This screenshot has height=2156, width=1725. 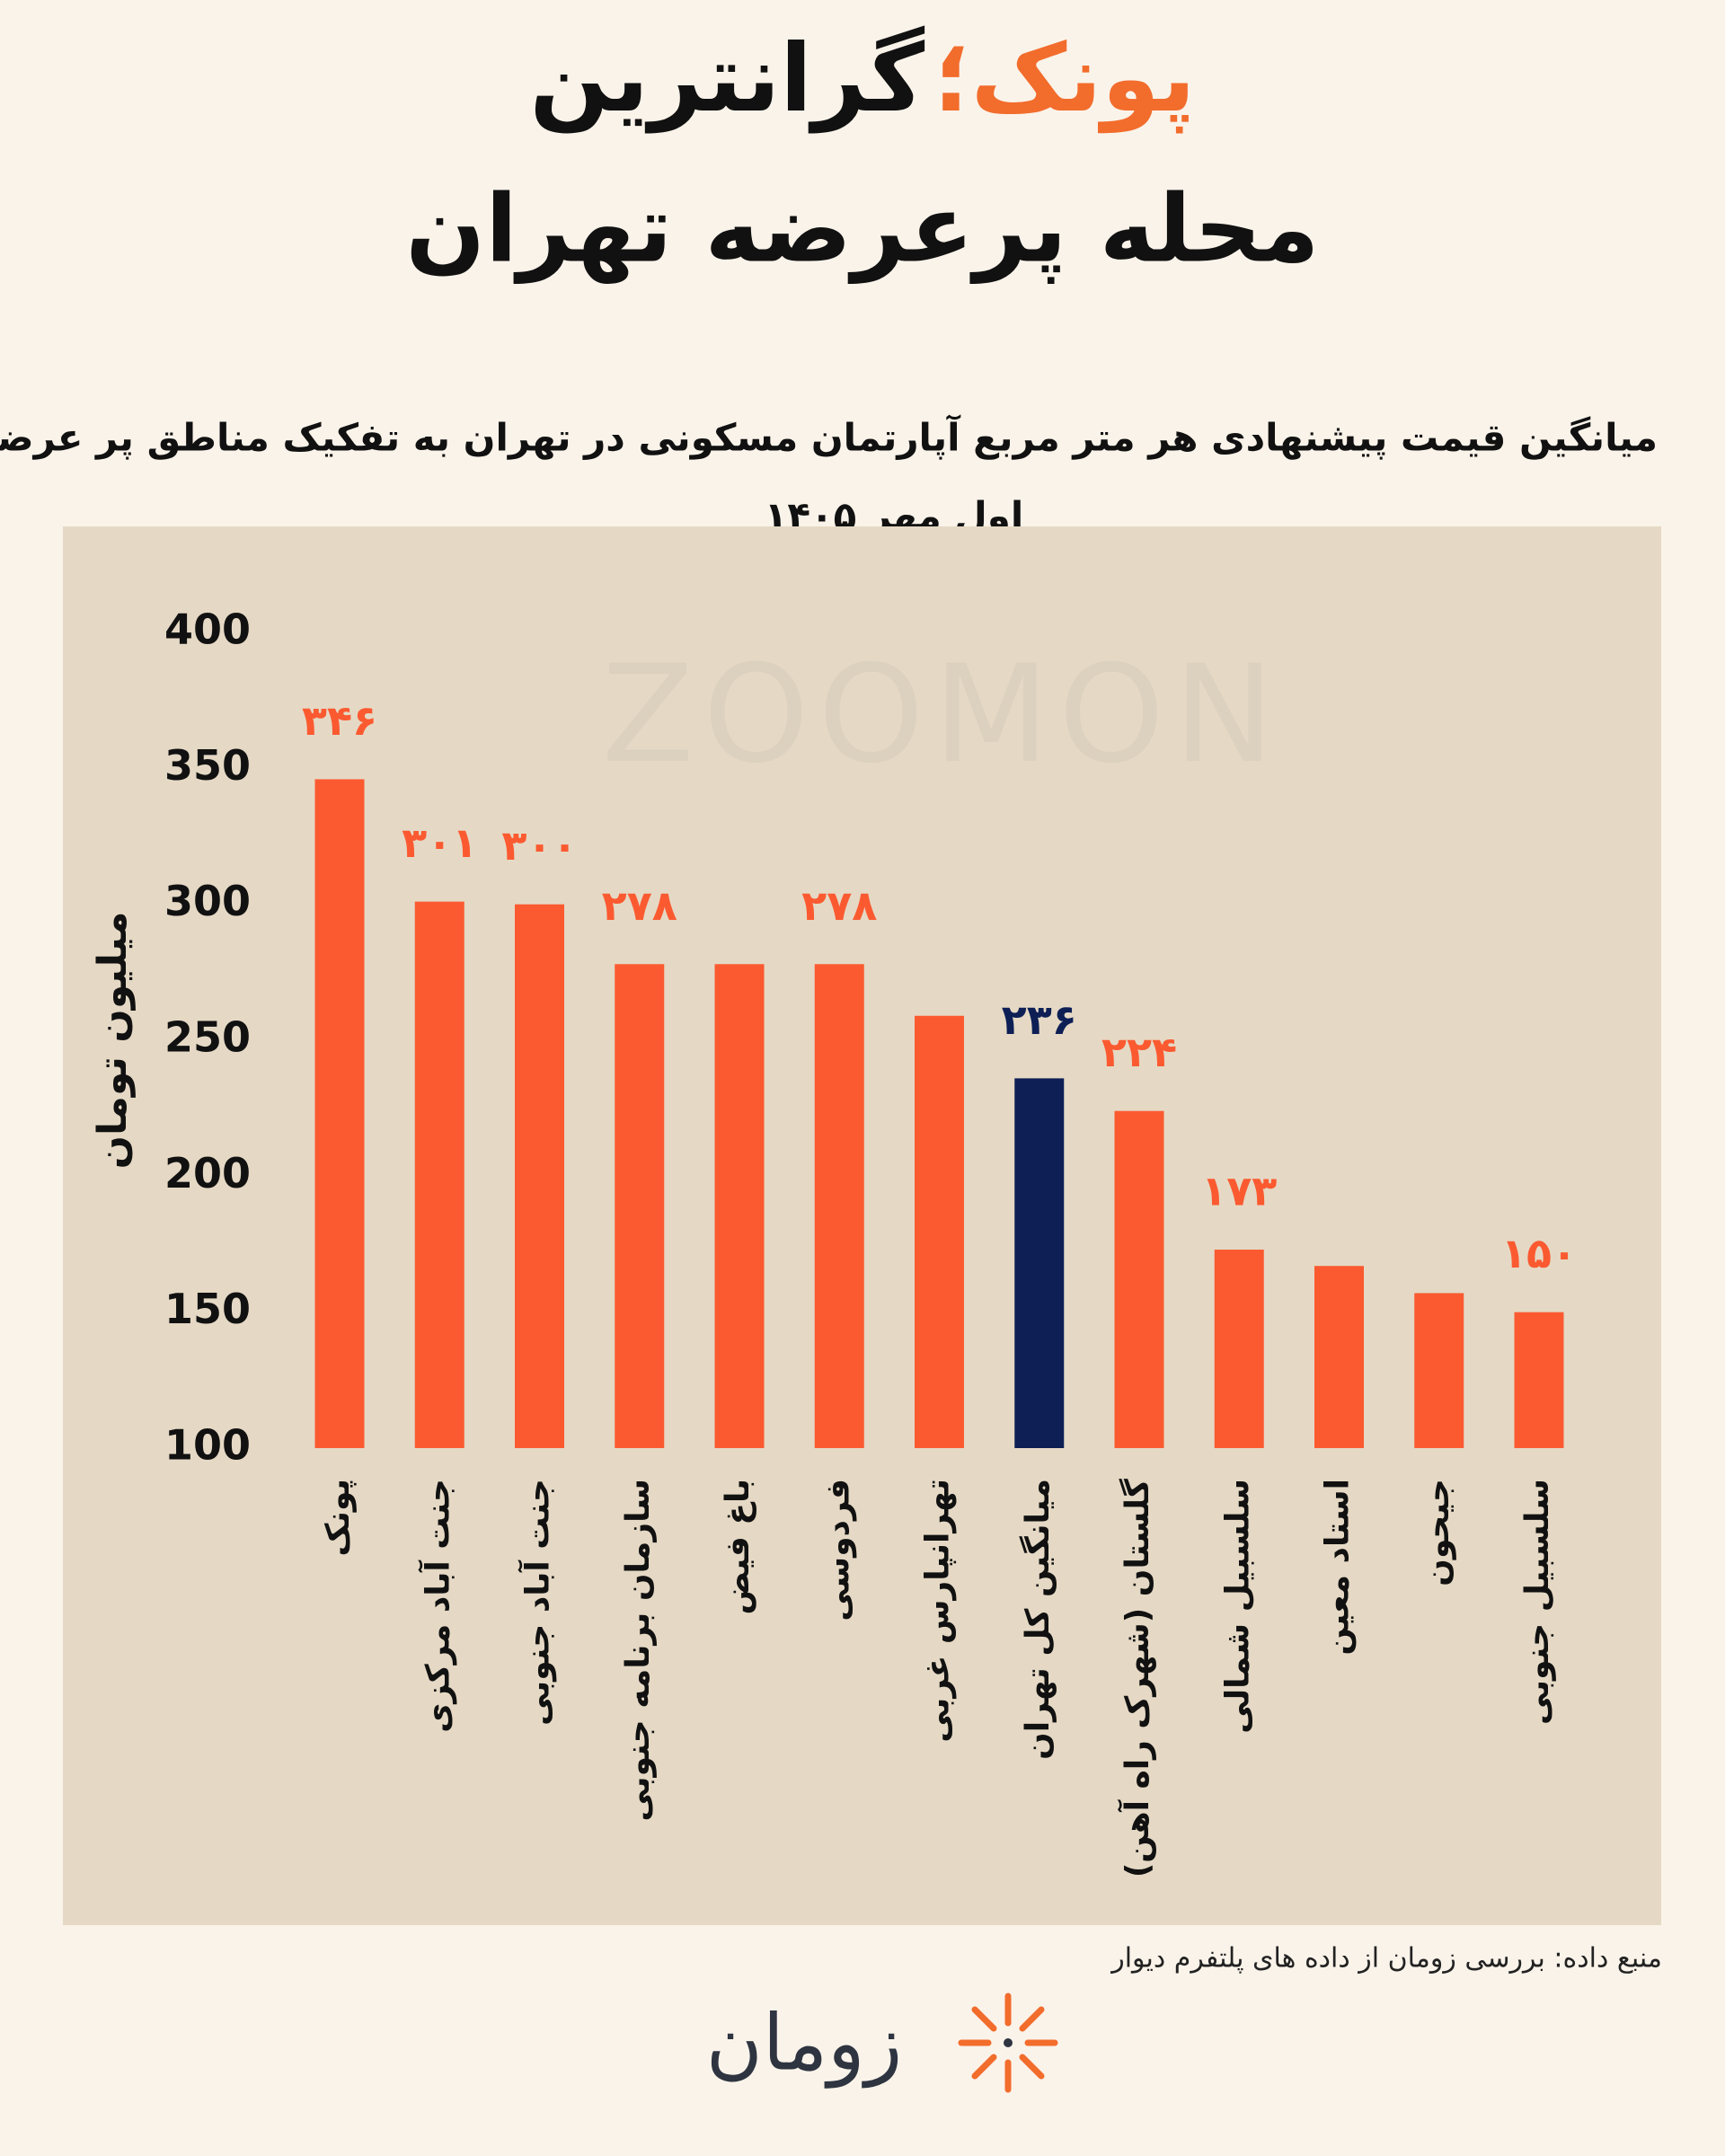 What do you see at coordinates (726, 78) in the screenshot?
I see `title-text: گرانترین` at bounding box center [726, 78].